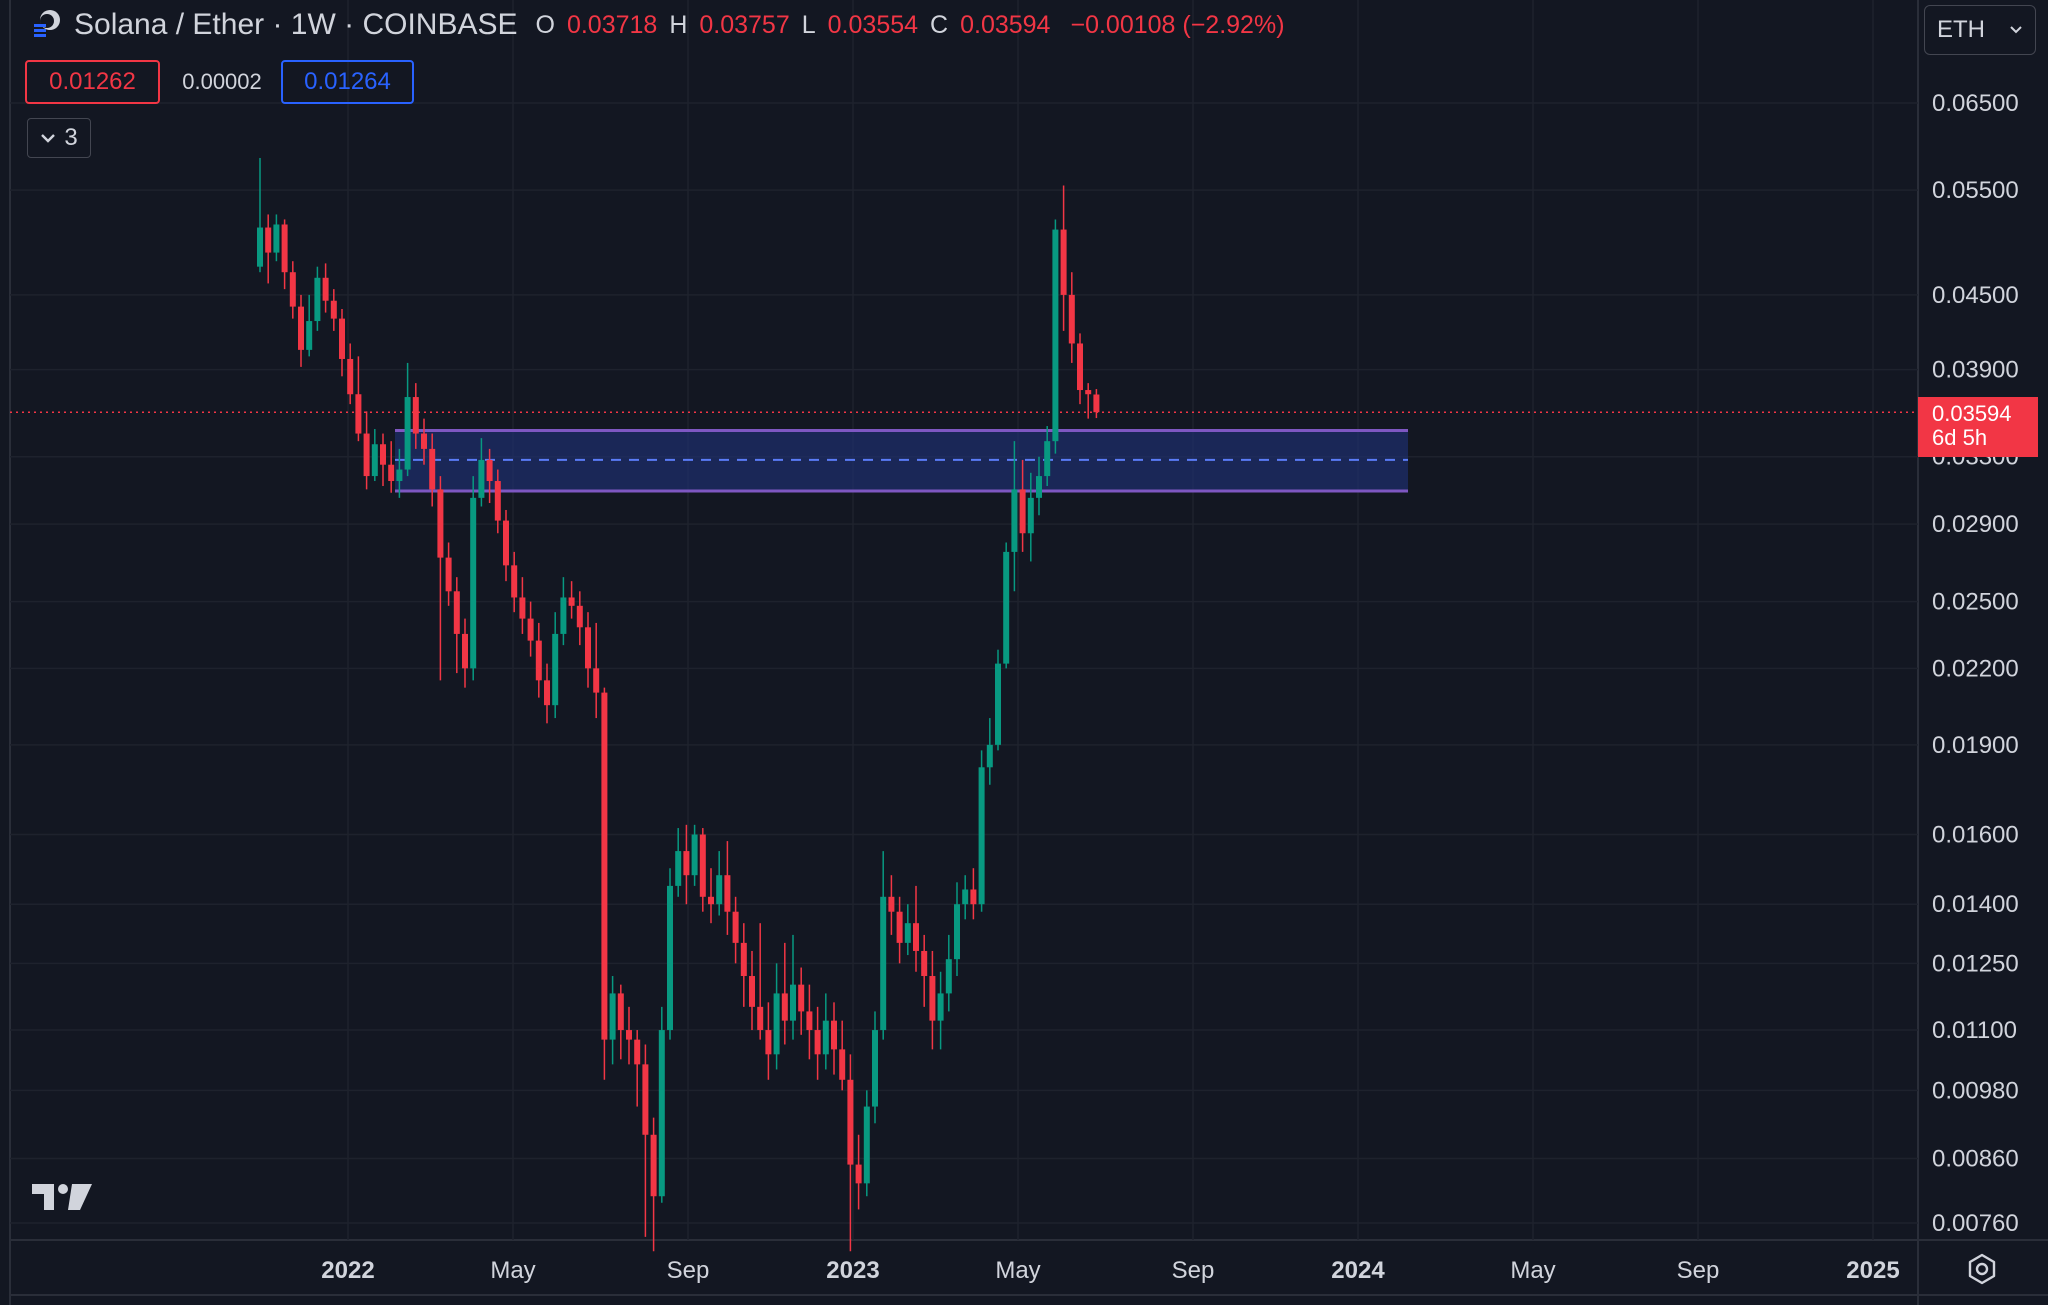 The image size is (2048, 1305). What do you see at coordinates (347, 1270) in the screenshot?
I see `time-tick-label: 2022` at bounding box center [347, 1270].